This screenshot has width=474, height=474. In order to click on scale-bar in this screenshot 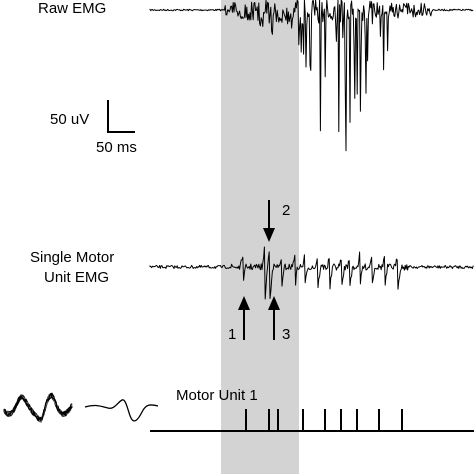, I will do `click(121, 116)`.